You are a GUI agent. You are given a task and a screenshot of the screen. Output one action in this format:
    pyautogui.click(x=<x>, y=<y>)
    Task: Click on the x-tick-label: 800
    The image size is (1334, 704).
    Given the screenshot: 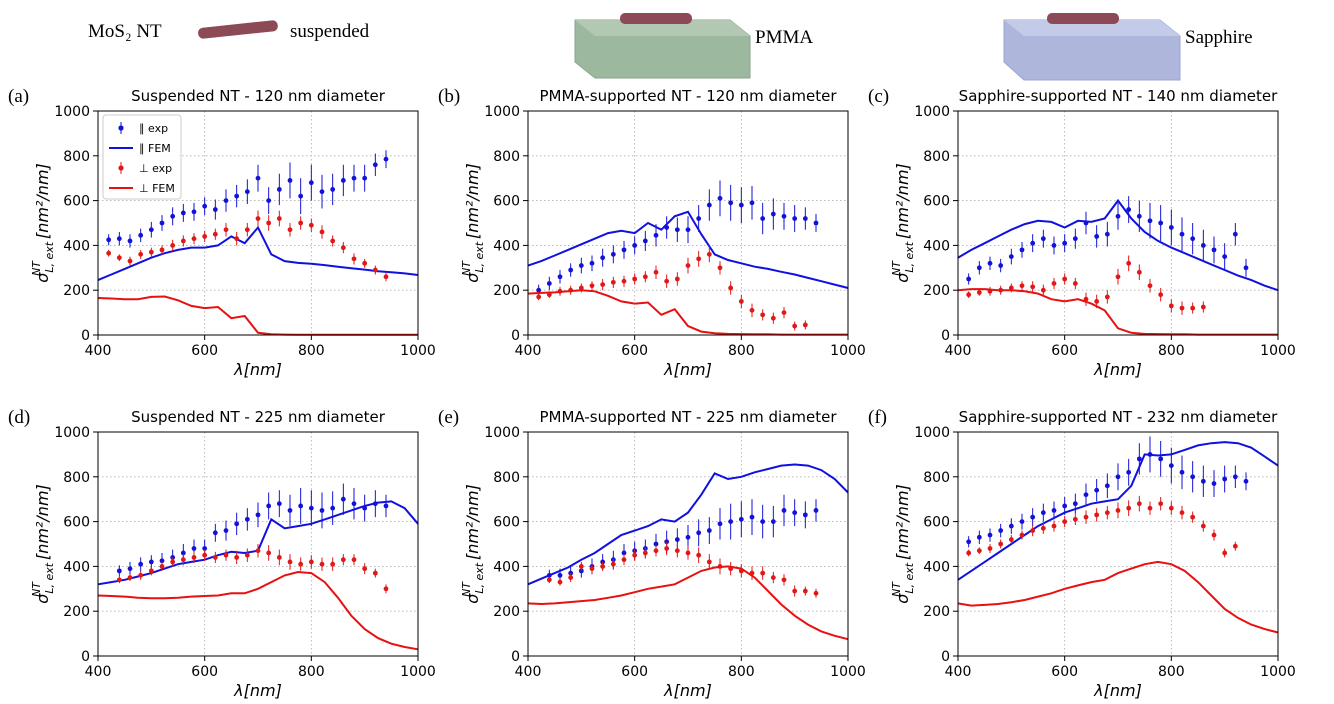 What is the action you would take?
    pyautogui.click(x=741, y=672)
    